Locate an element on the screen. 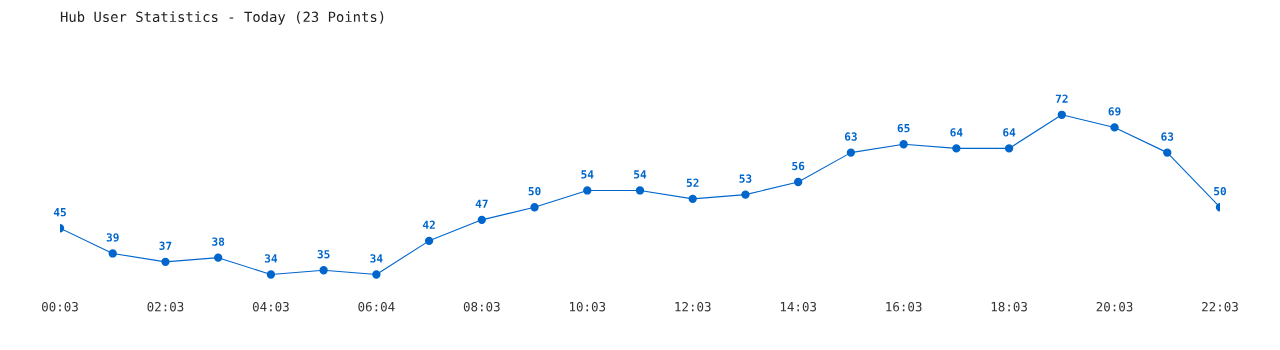 Image resolution: width=1280 pixels, height=350 pixels. x-tick-label: 14:03 is located at coordinates (798, 306).